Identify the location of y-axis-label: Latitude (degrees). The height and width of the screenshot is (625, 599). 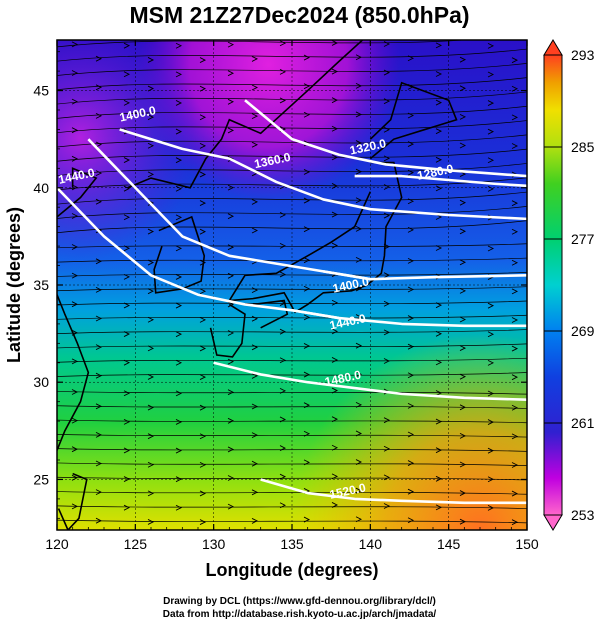
(14, 285).